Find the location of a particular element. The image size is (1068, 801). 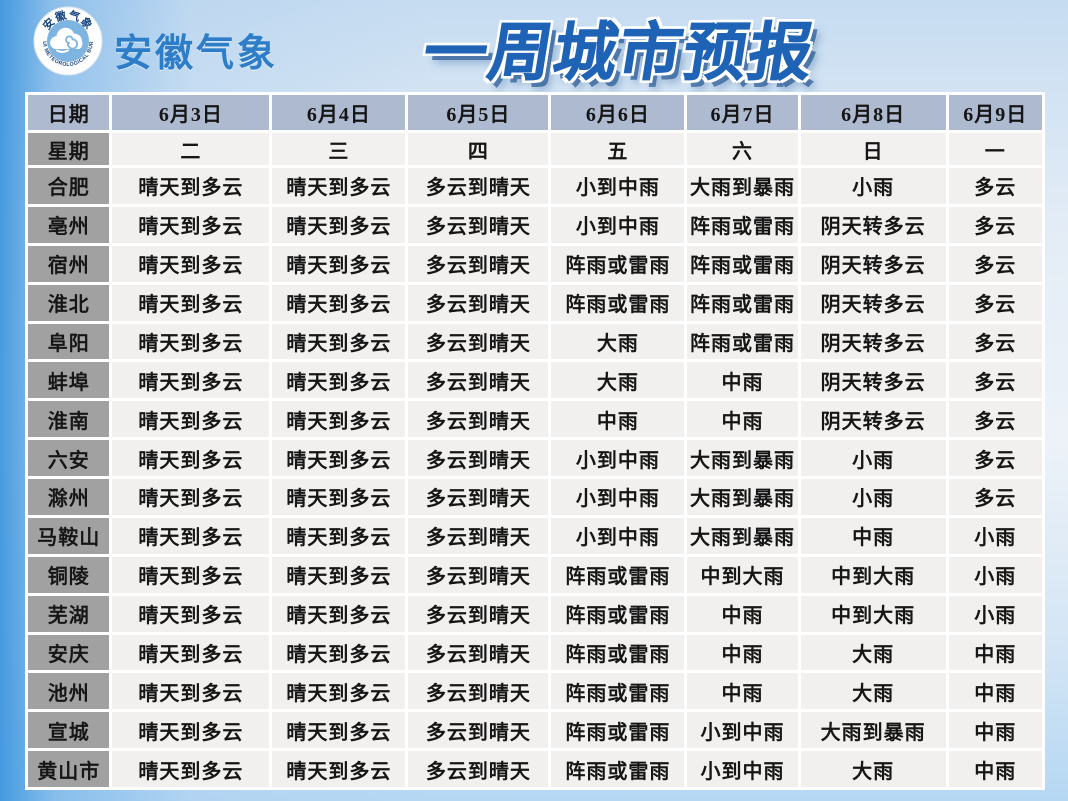

forecast-cell: 中到大雨 is located at coordinates (873, 613).